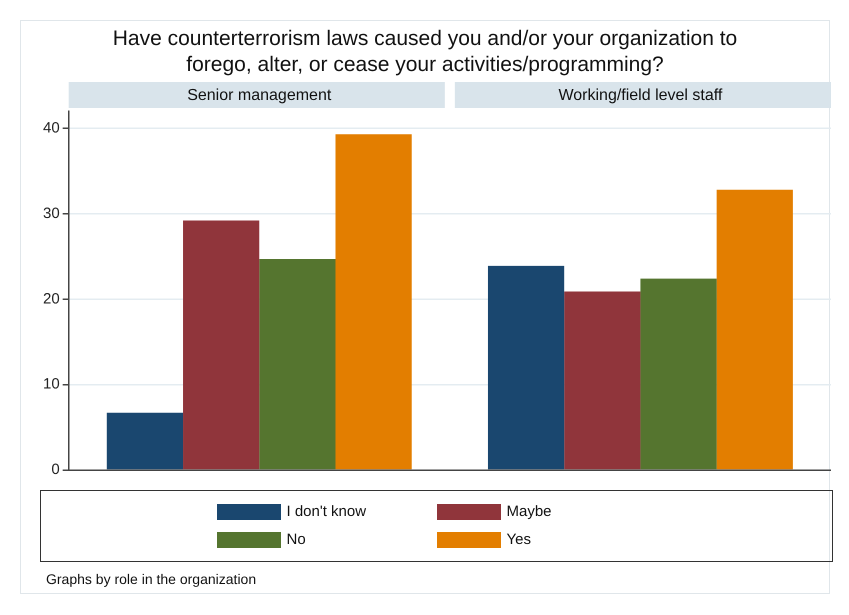 This screenshot has height=615, width=849. What do you see at coordinates (55, 469) in the screenshot?
I see `y-tick-label: 0` at bounding box center [55, 469].